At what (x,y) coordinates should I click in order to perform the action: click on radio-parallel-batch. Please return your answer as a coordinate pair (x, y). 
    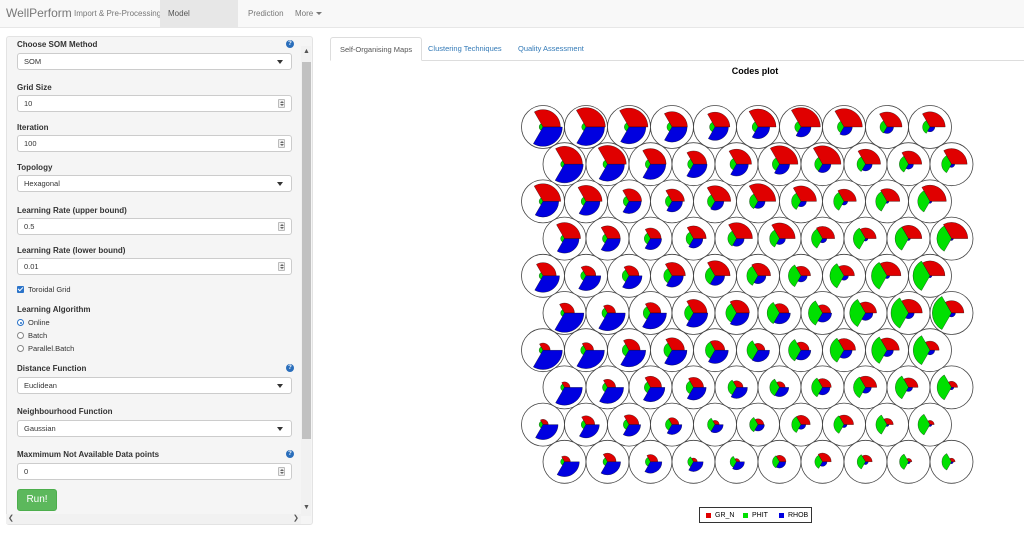
    Looking at the image, I should click on (20, 348).